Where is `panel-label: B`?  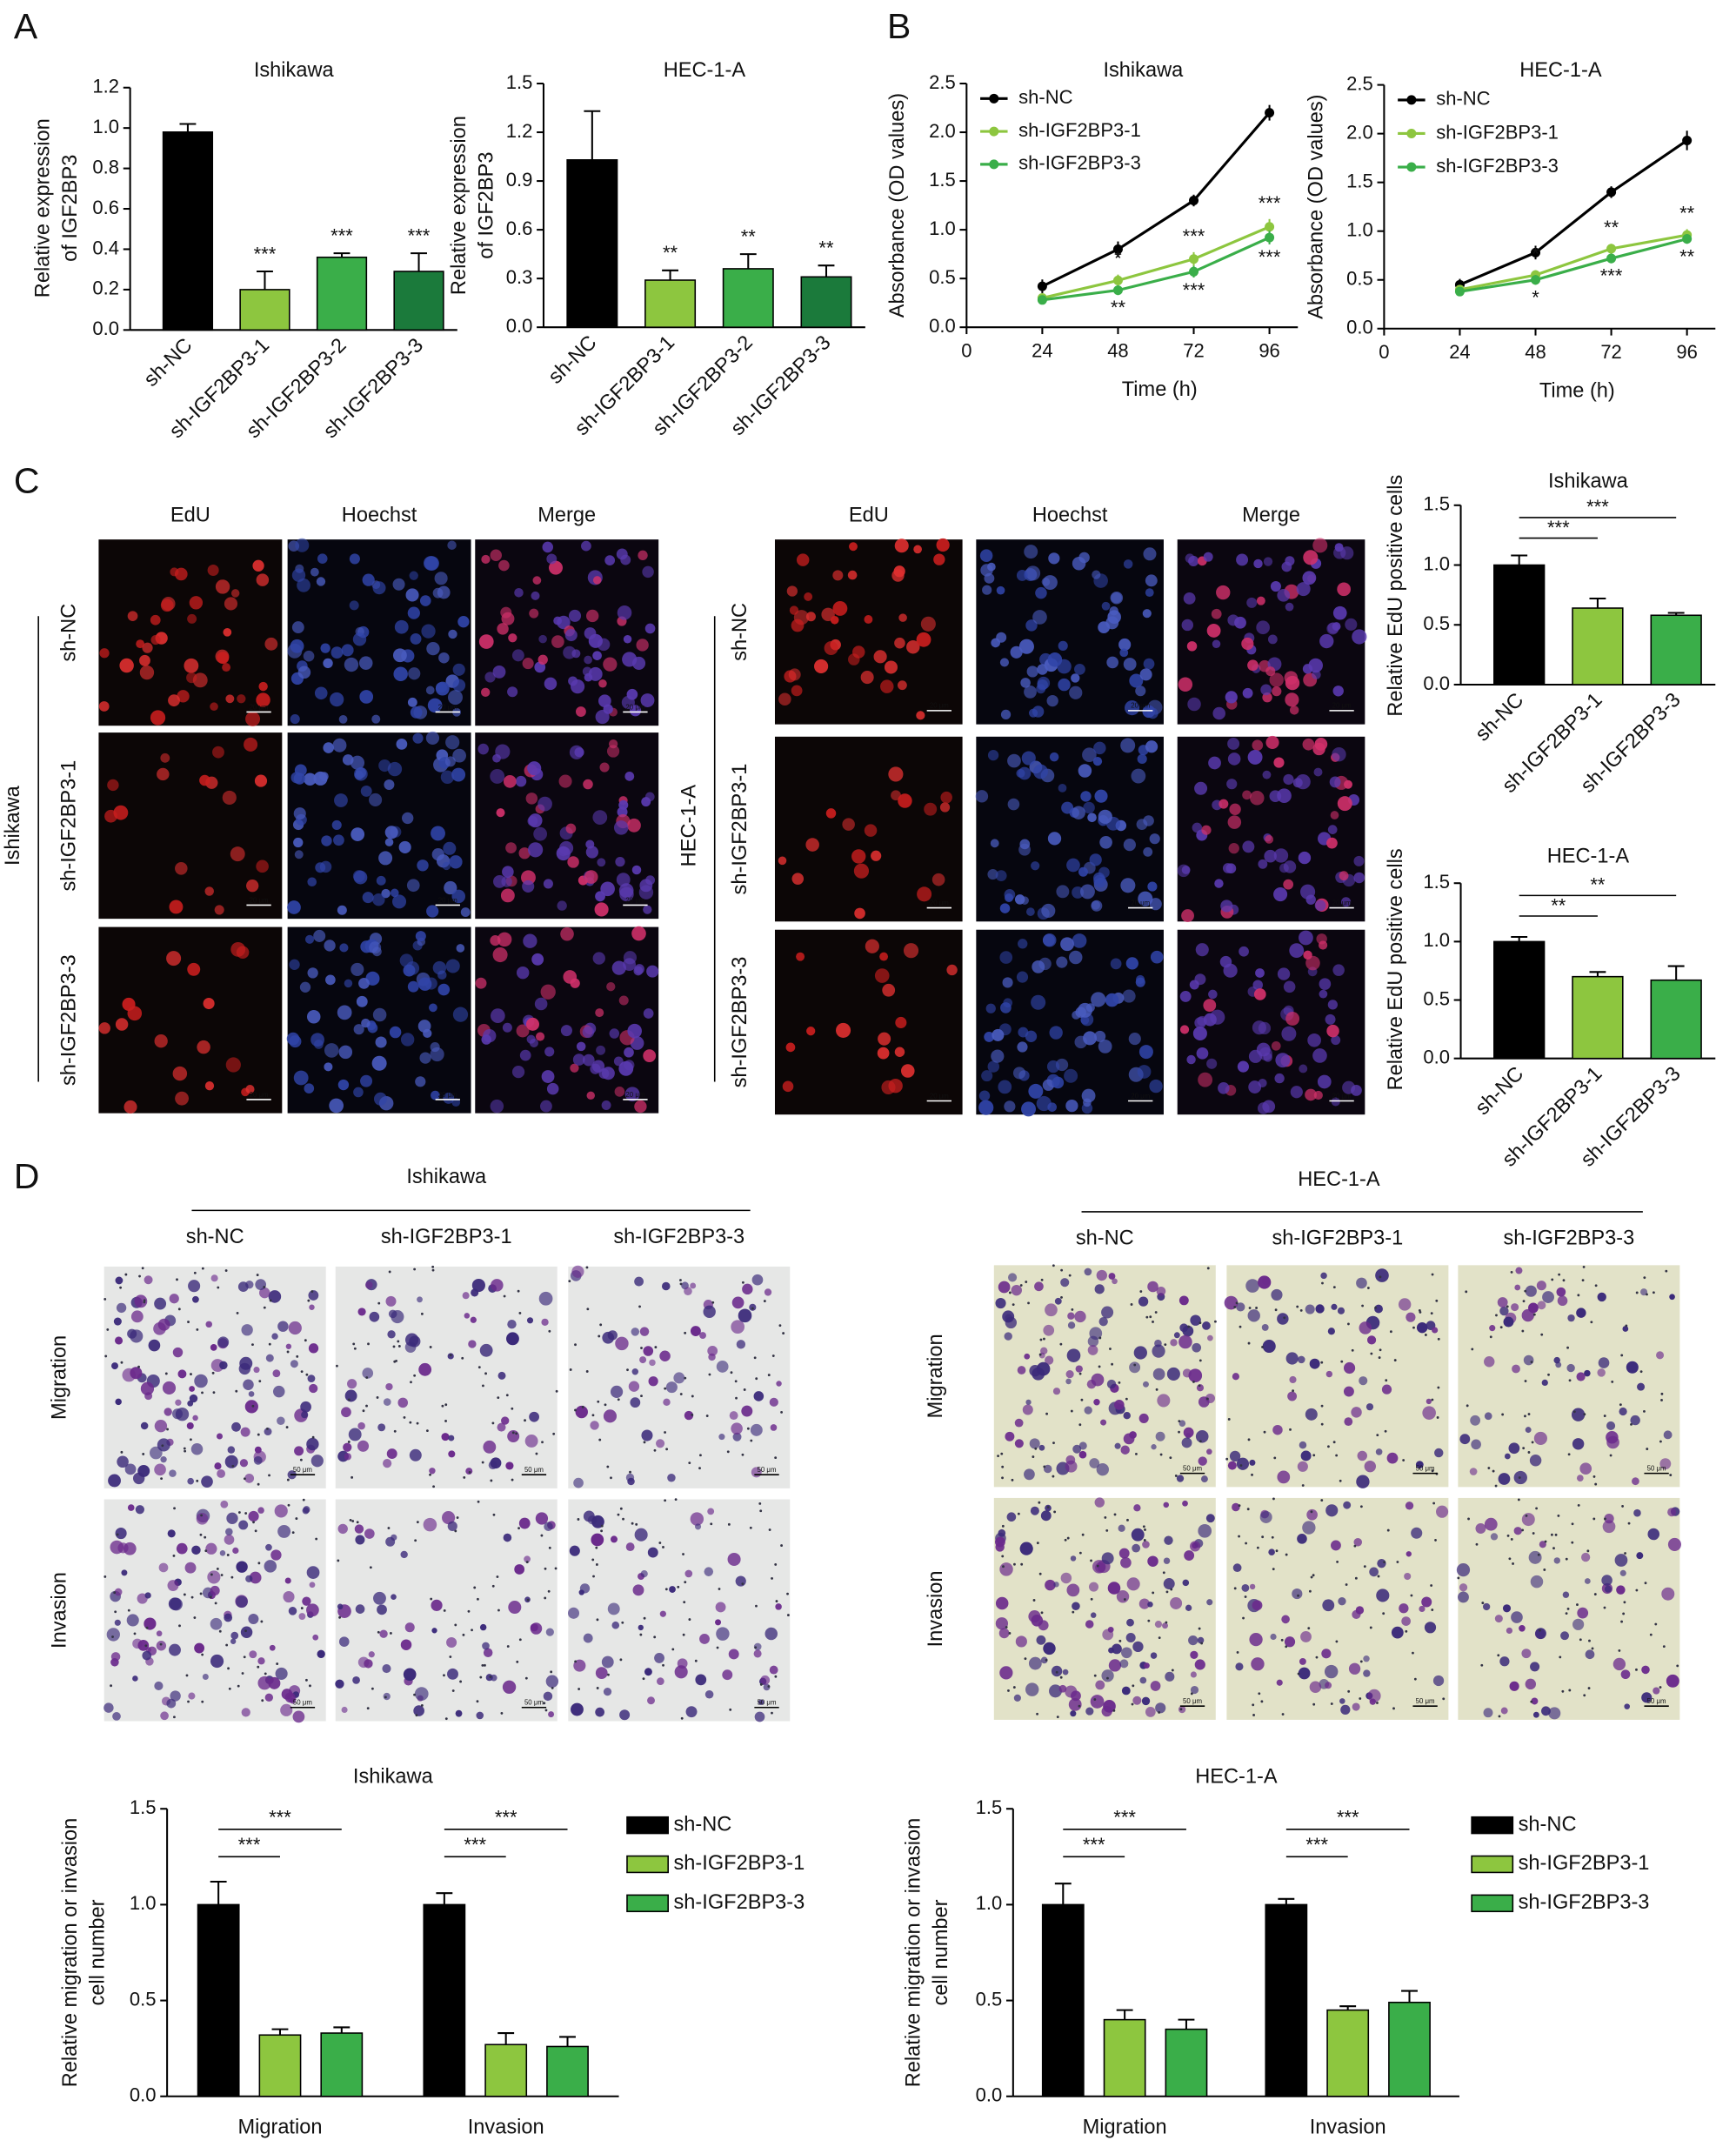 panel-label: B is located at coordinates (899, 26).